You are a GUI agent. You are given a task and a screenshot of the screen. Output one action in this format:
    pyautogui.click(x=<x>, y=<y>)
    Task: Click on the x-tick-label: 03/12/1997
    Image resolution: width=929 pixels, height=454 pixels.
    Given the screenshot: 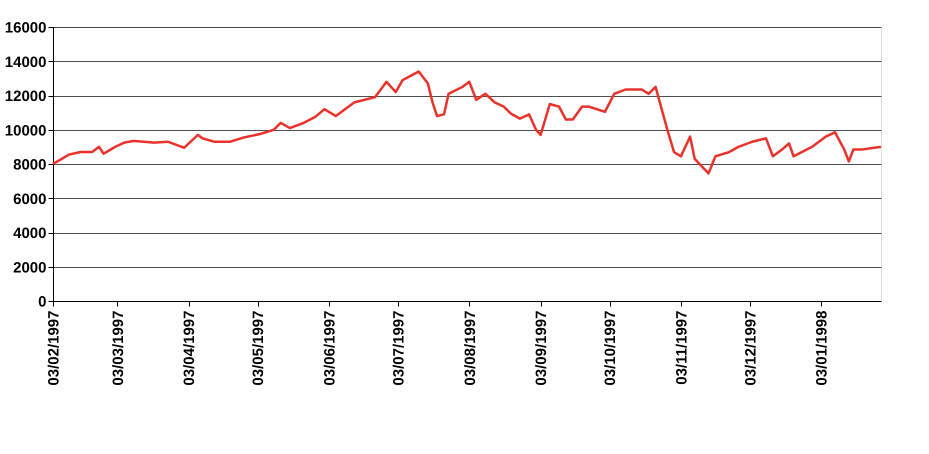 What is the action you would take?
    pyautogui.click(x=751, y=348)
    